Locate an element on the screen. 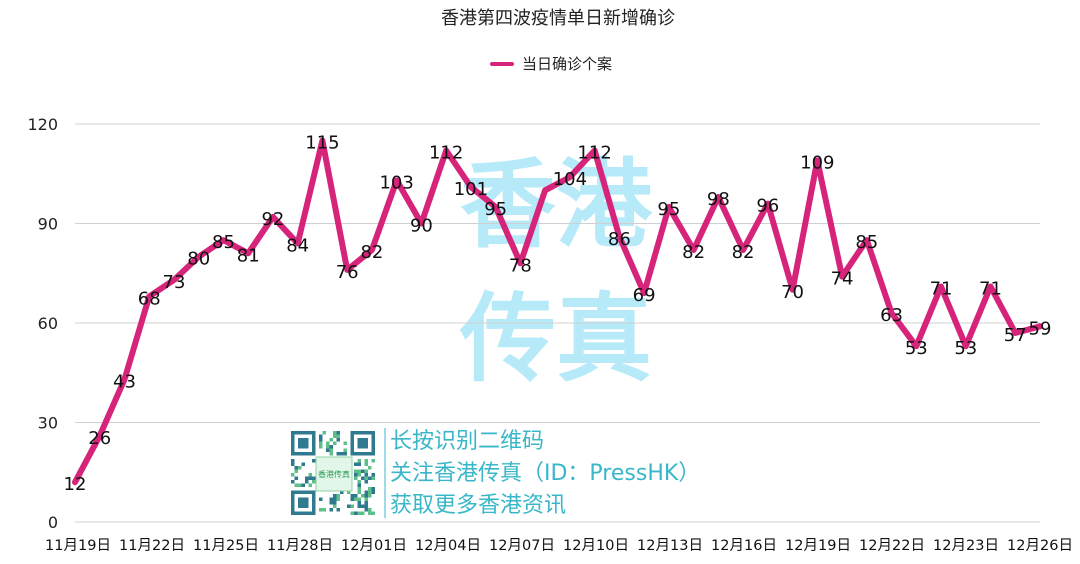  qr-center-logo is located at coordinates (334, 474).